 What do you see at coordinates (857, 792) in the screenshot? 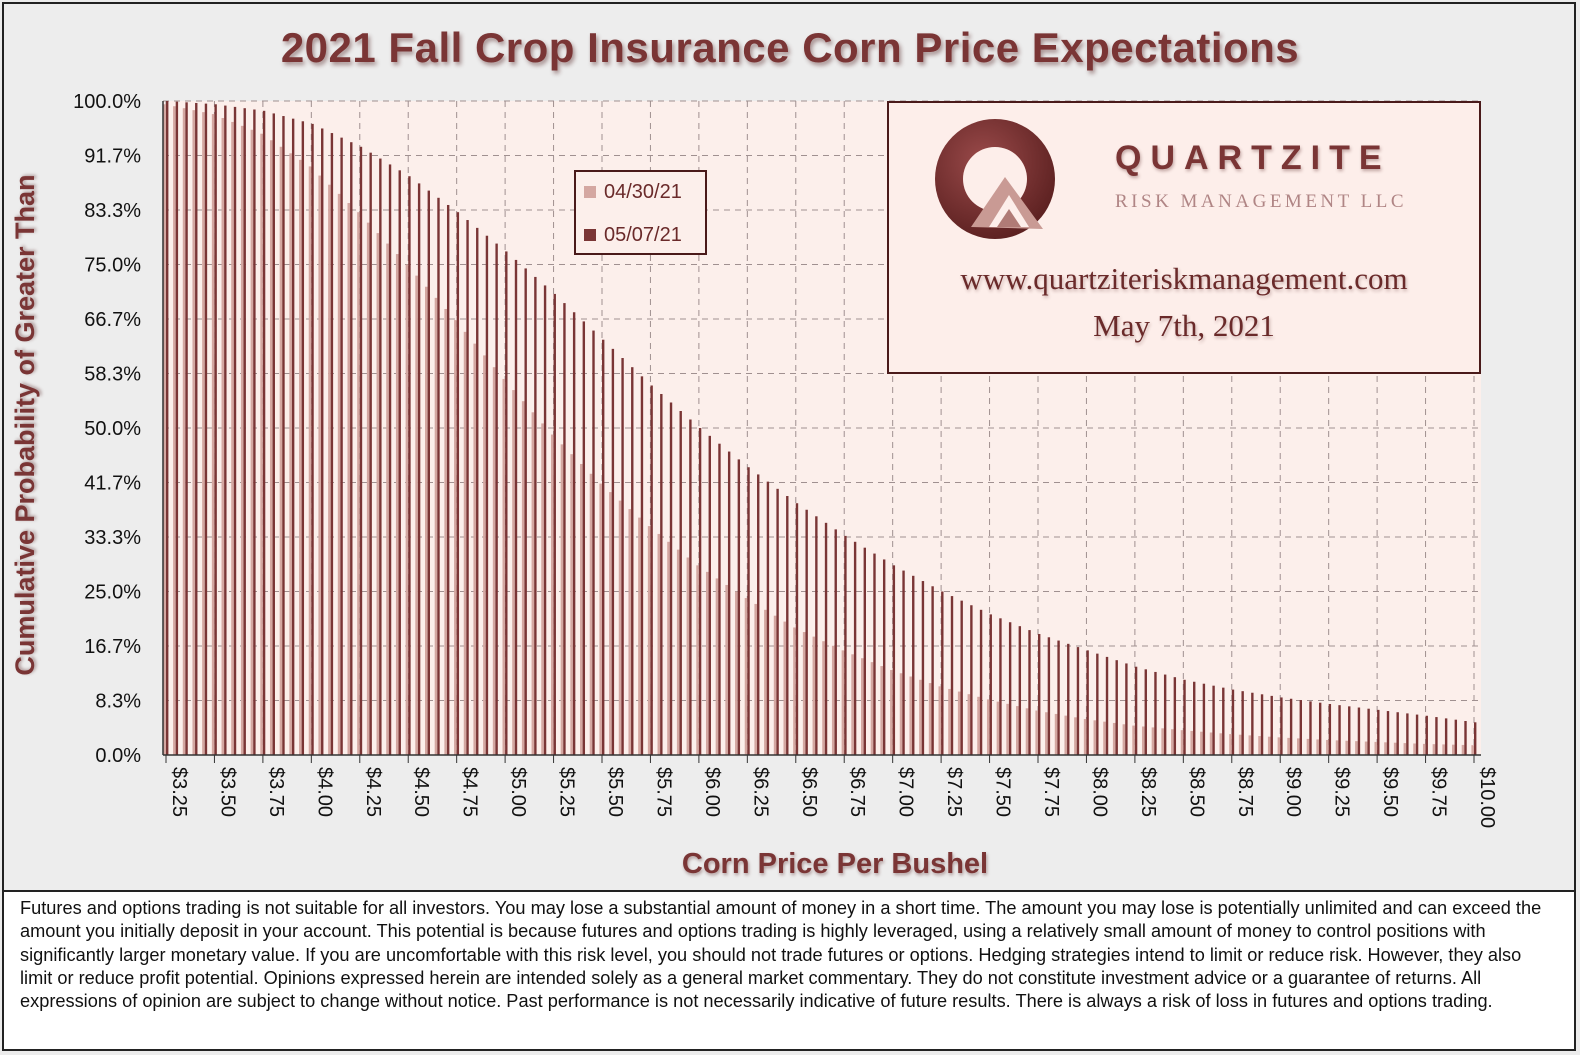
I see `x-tick-label: $6.75` at bounding box center [857, 792].